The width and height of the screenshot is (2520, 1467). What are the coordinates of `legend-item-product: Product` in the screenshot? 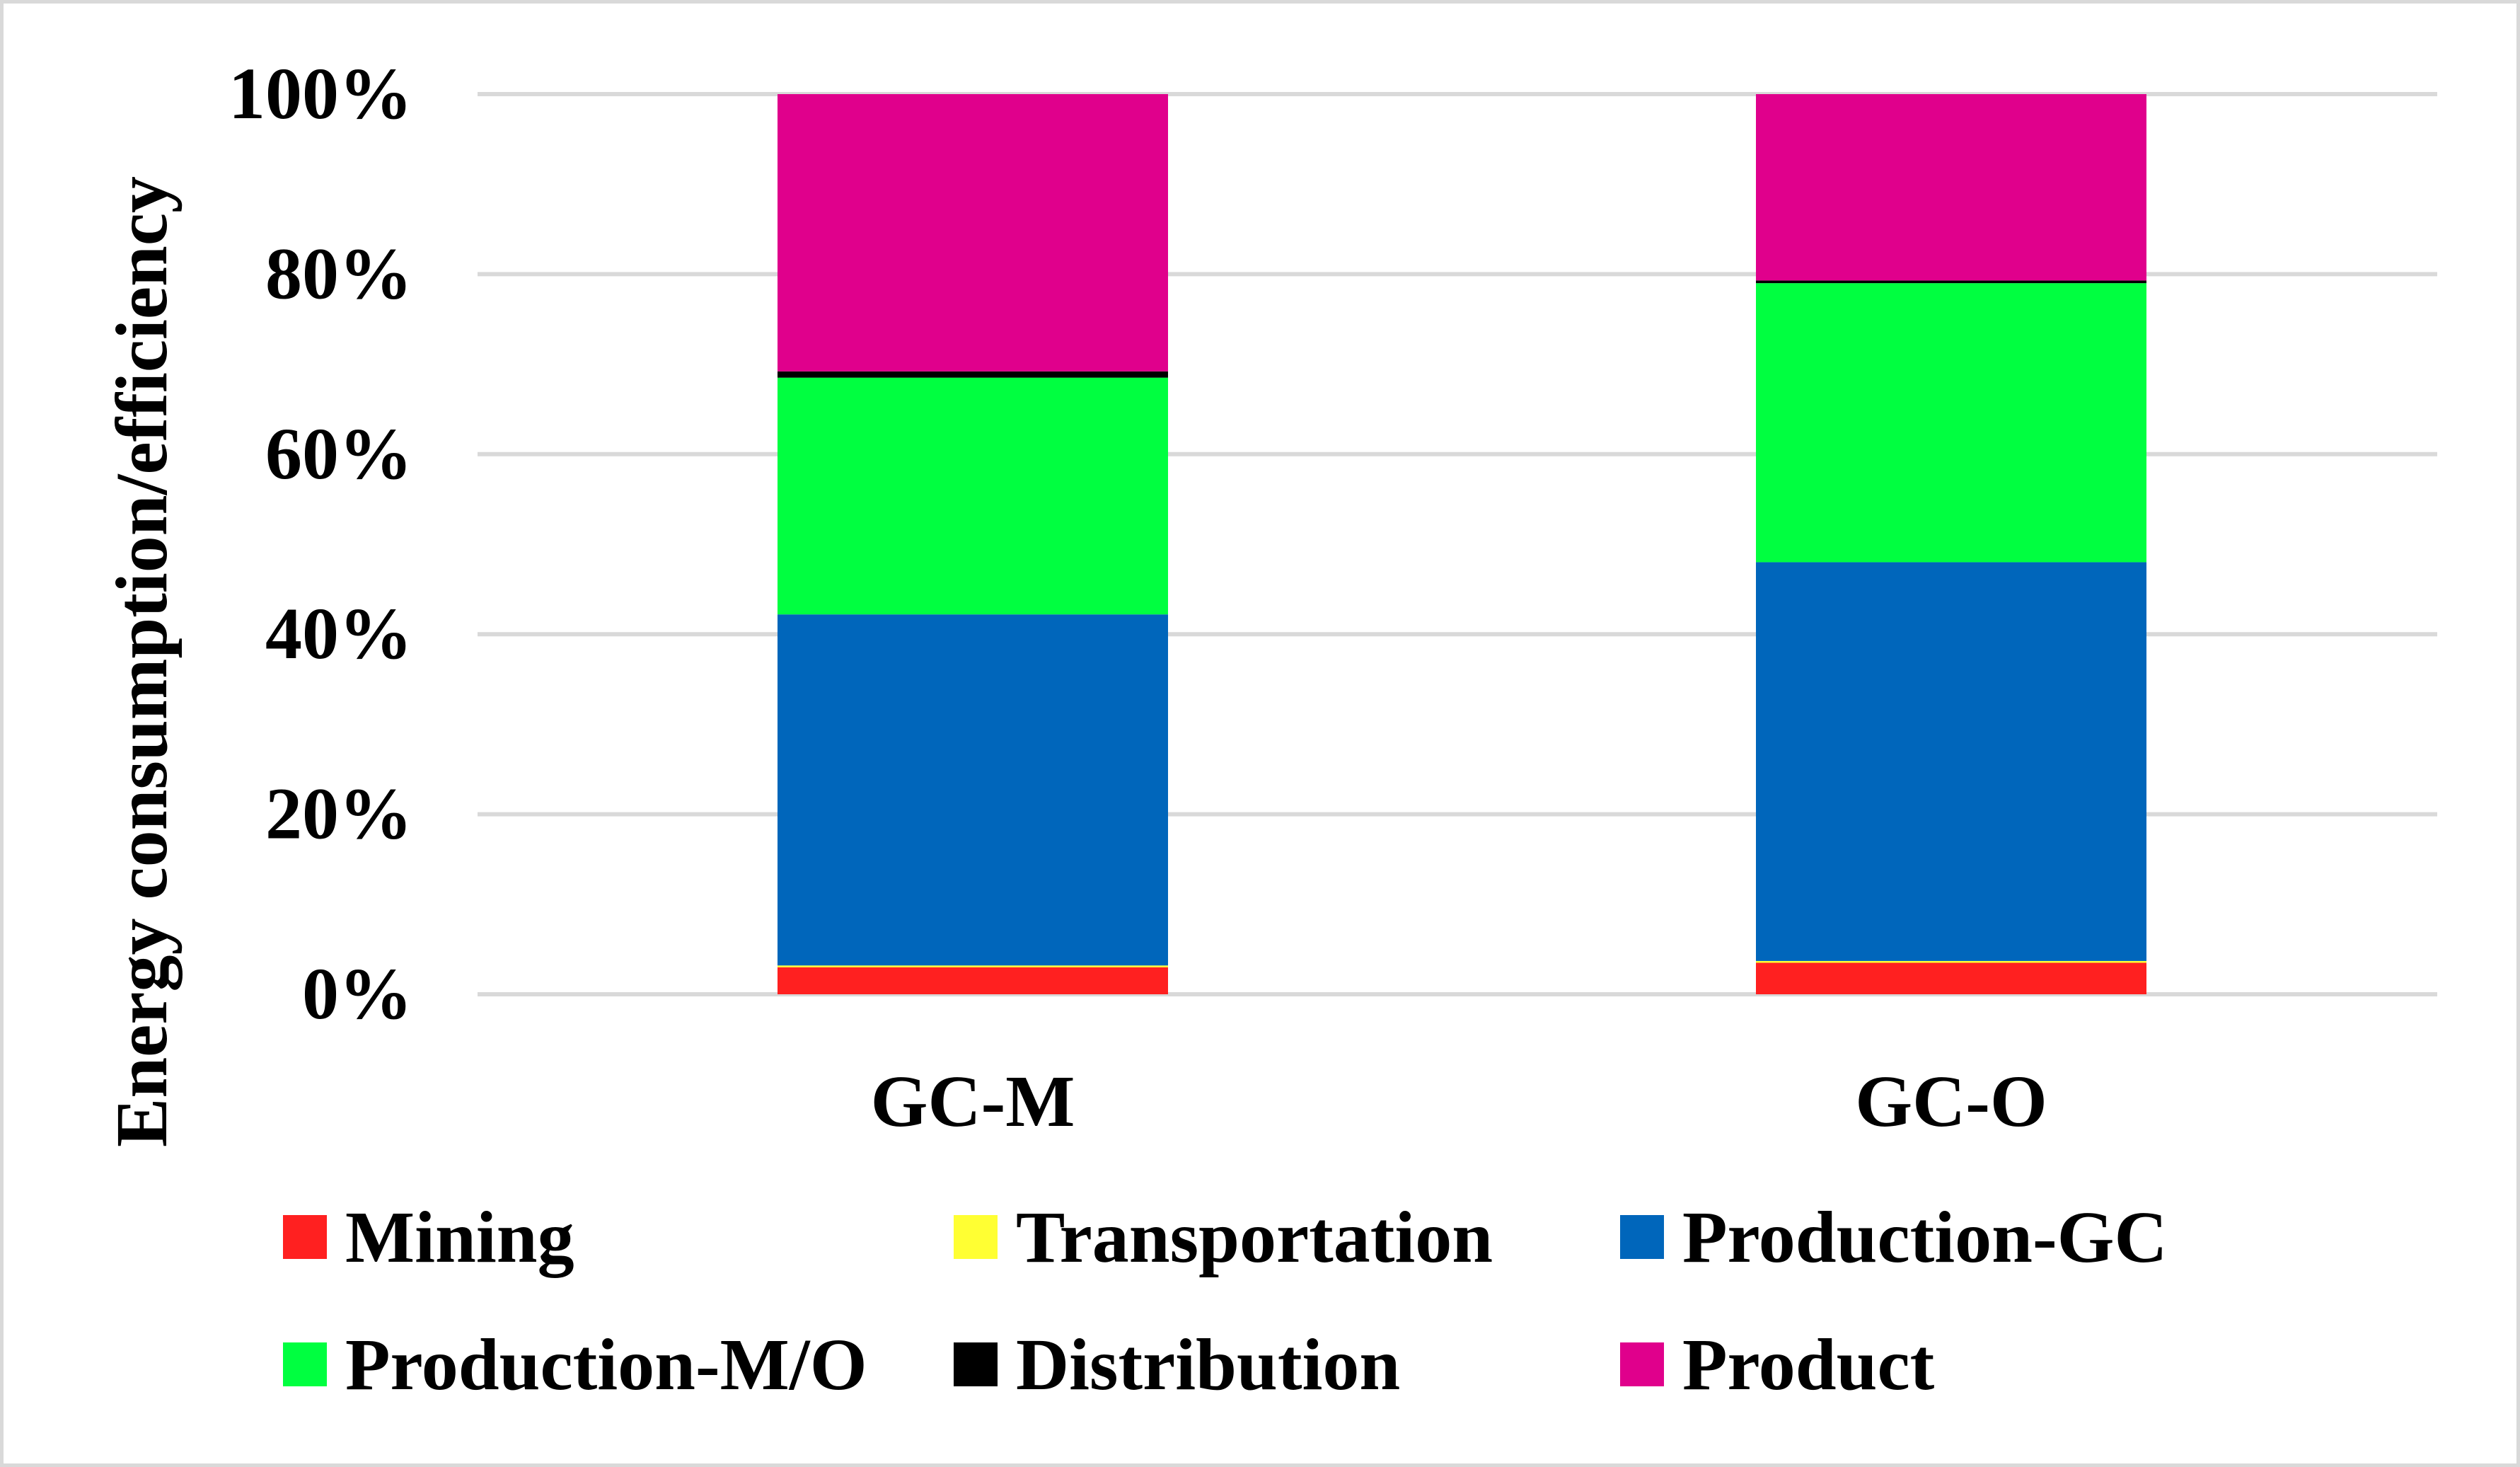 It's located at (1778, 1364).